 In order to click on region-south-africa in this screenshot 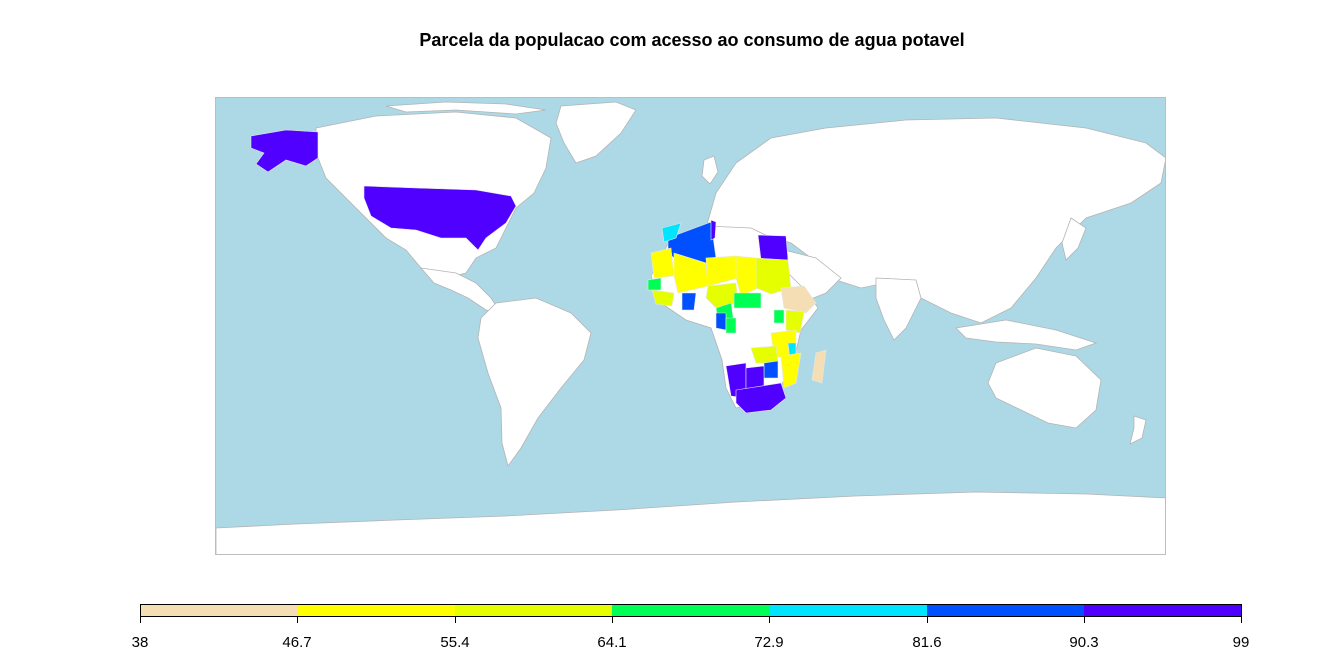, I will do `click(761, 398)`.